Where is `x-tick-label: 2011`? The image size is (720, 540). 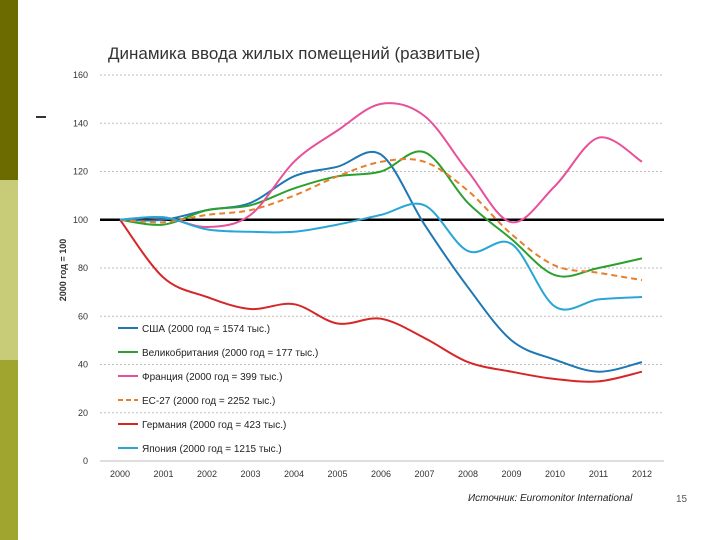 x-tick-label: 2011 is located at coordinates (598, 474).